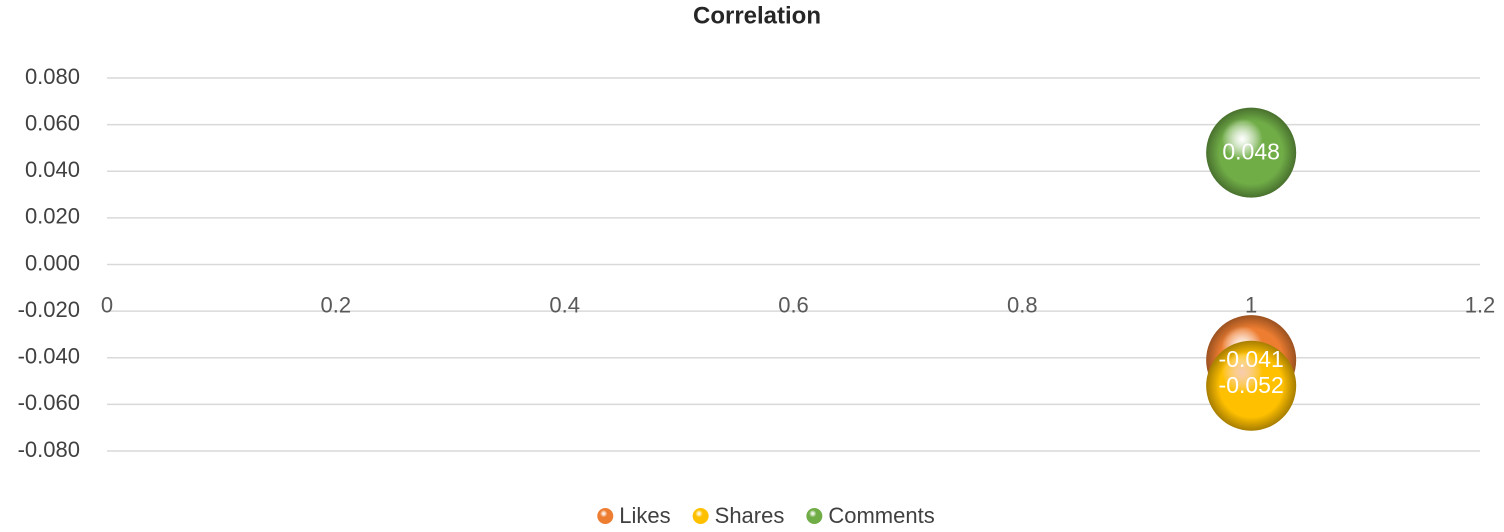  I want to click on legend-label: Likes, so click(644, 515).